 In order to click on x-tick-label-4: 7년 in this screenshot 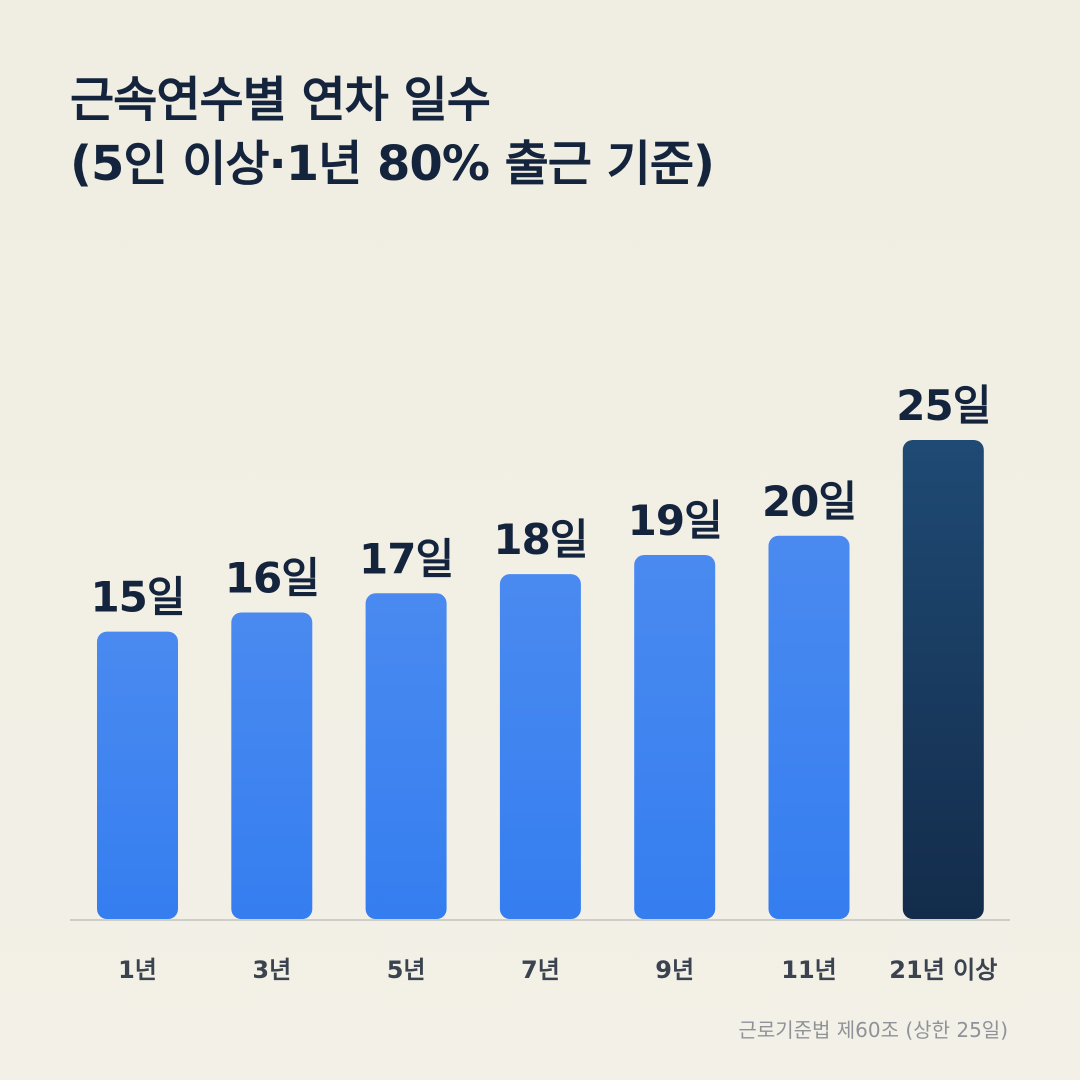, I will do `click(540, 970)`.